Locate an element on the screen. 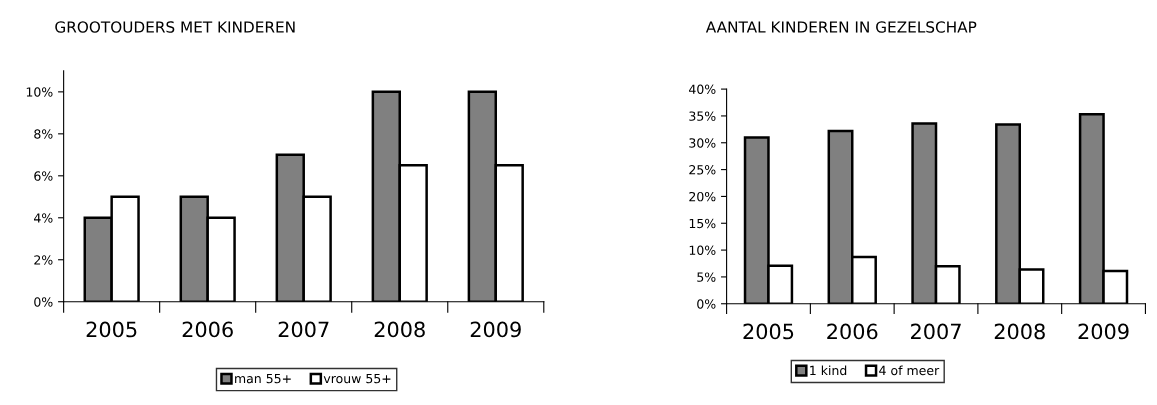 The height and width of the screenshot is (405, 1157). legend-label: man 55+ is located at coordinates (263, 378).